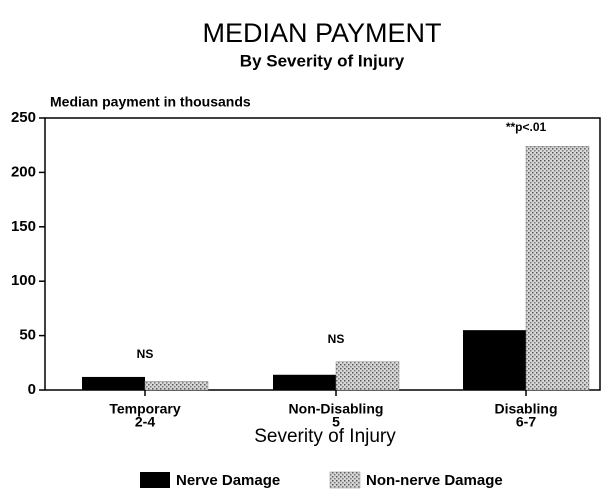 Image resolution: width=614 pixels, height=489 pixels. Describe the element at coordinates (145, 422) in the screenshot. I see `x-tick-sublabel: 2-4` at that location.